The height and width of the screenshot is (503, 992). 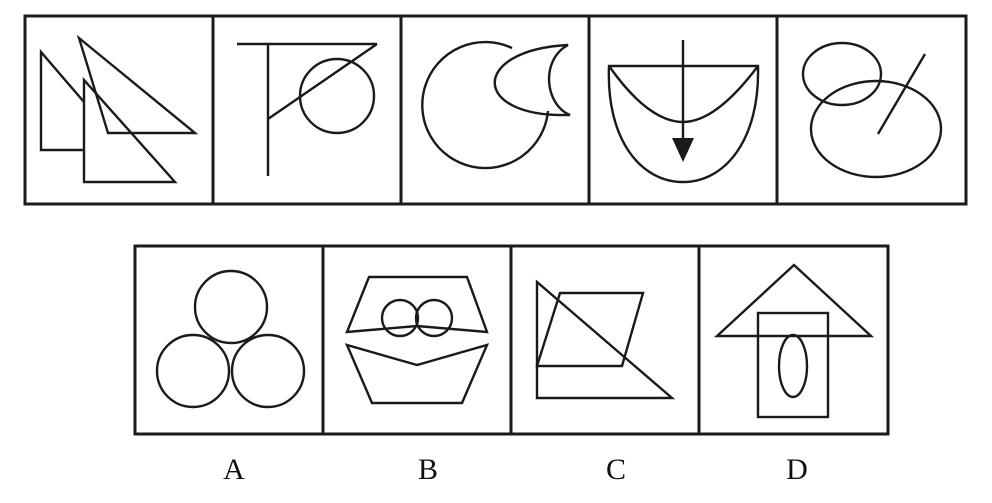 I want to click on left-small-circle, so click(x=400, y=318).